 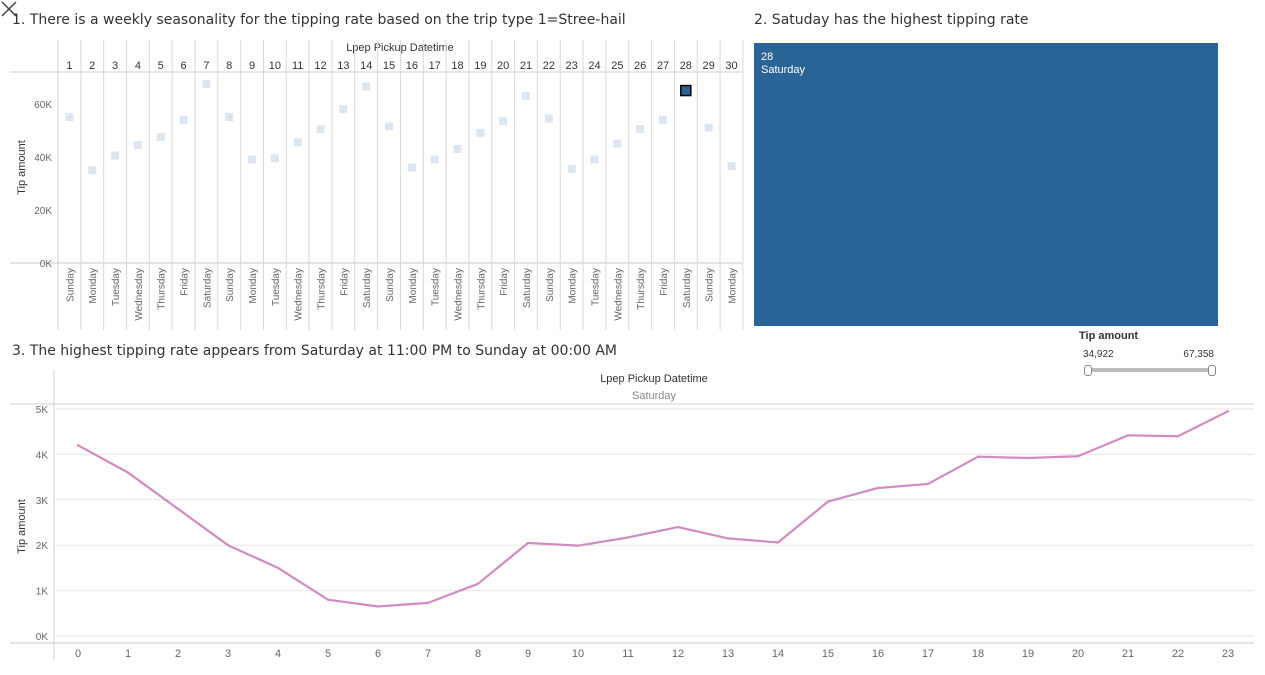 What do you see at coordinates (1098, 354) in the screenshot?
I see `filter-min-label: 34,922` at bounding box center [1098, 354].